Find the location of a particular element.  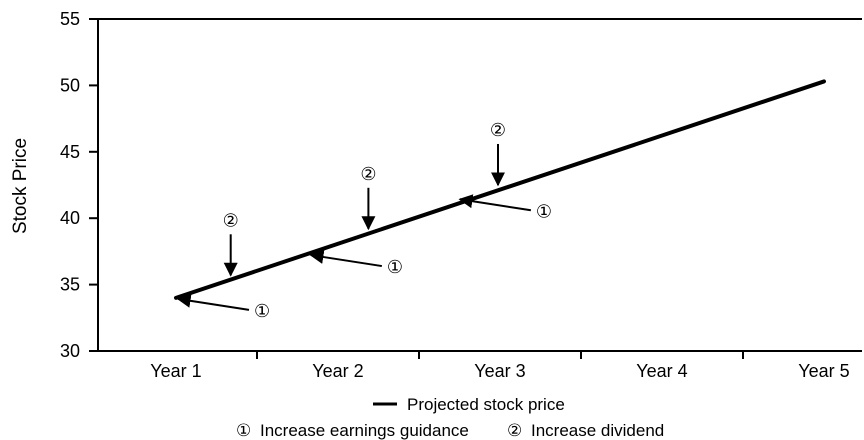

y-tick-label: 50 is located at coordinates (70, 85).